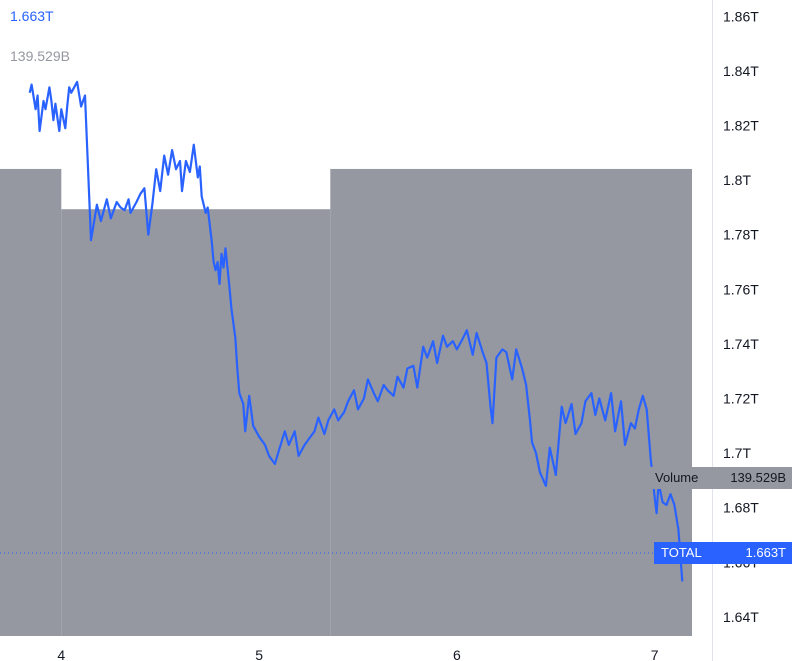 This screenshot has height=661, width=792. I want to click on y-tick-label: 1.68T, so click(741, 508).